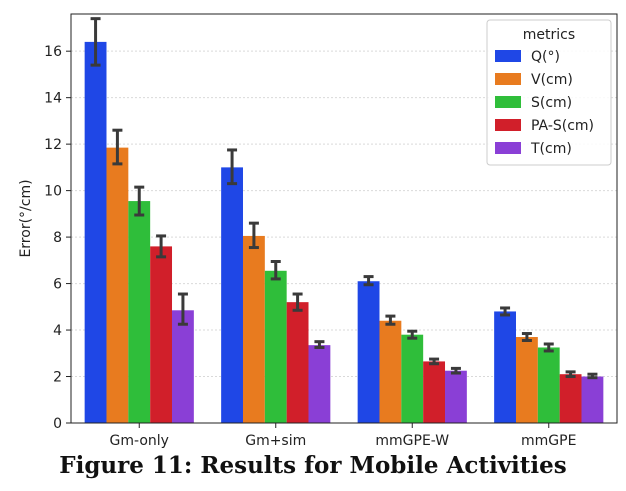 The width and height of the screenshot is (626, 491). Describe the element at coordinates (53, 99) in the screenshot. I see `y-tick-label: 14` at that location.